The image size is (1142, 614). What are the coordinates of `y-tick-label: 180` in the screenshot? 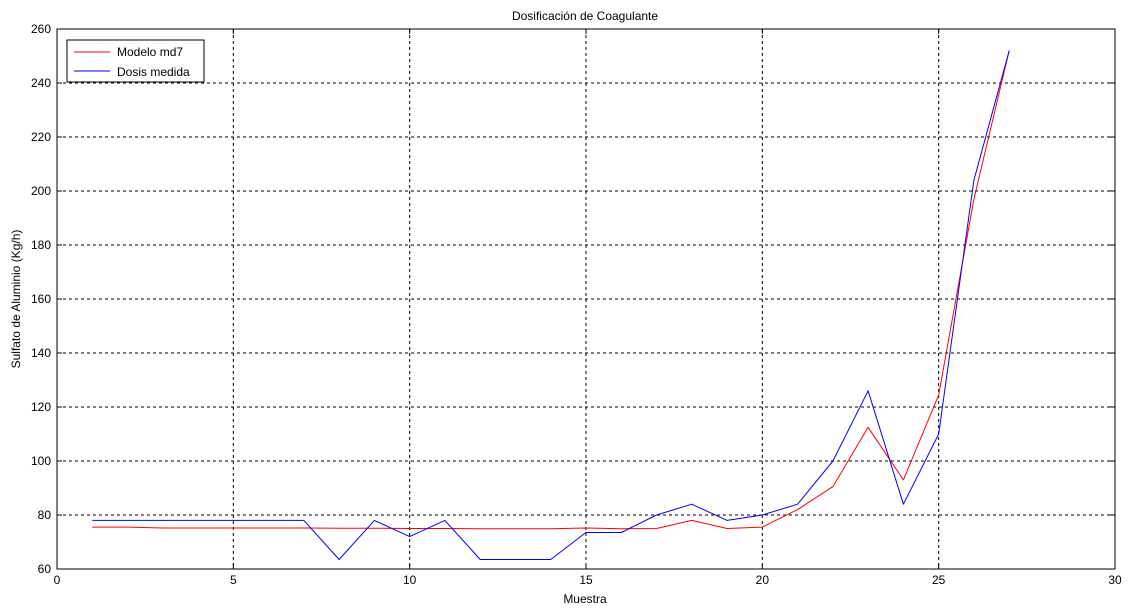 It's located at (41, 245).